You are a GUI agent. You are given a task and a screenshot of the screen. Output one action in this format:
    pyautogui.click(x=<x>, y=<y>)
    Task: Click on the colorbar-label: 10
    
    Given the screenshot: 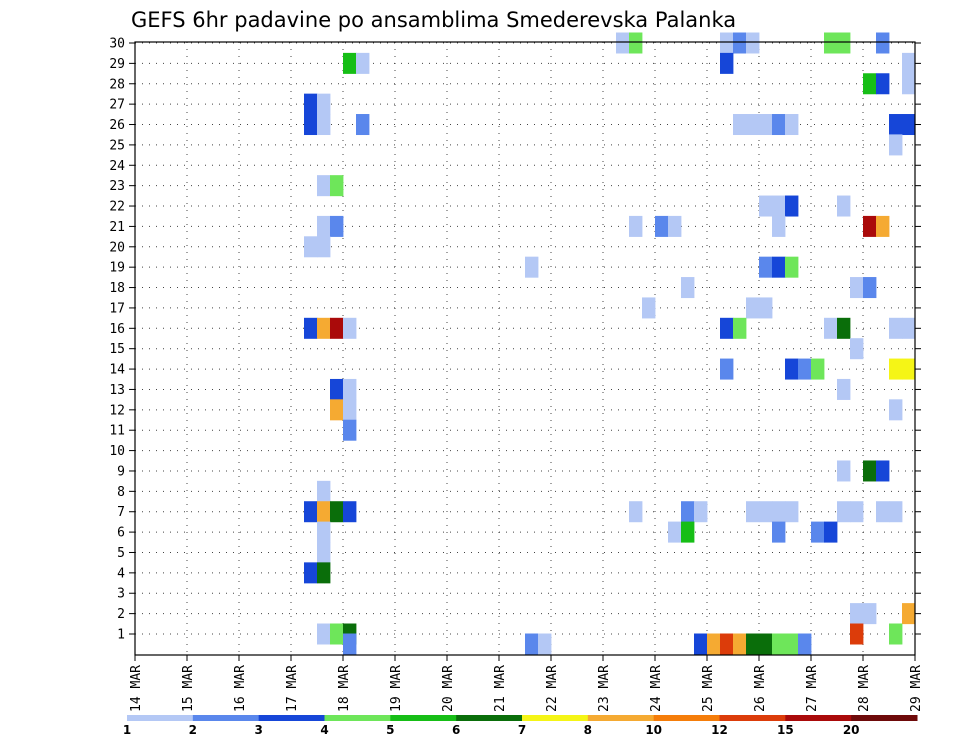 What is the action you would take?
    pyautogui.click(x=653, y=730)
    